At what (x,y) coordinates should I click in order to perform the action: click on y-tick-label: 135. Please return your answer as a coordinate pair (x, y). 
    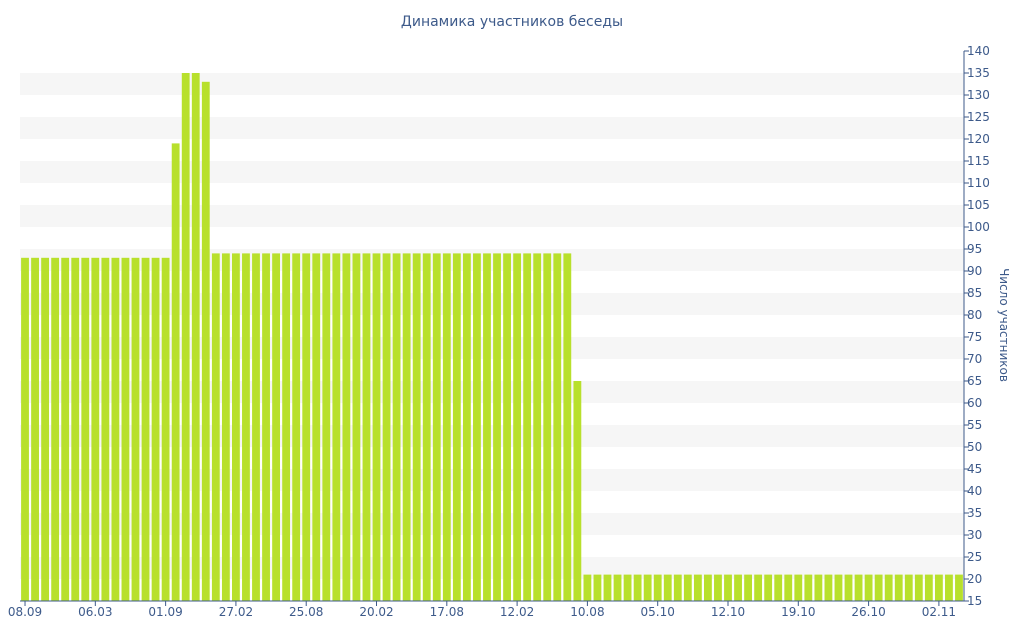
    Looking at the image, I should click on (978, 73).